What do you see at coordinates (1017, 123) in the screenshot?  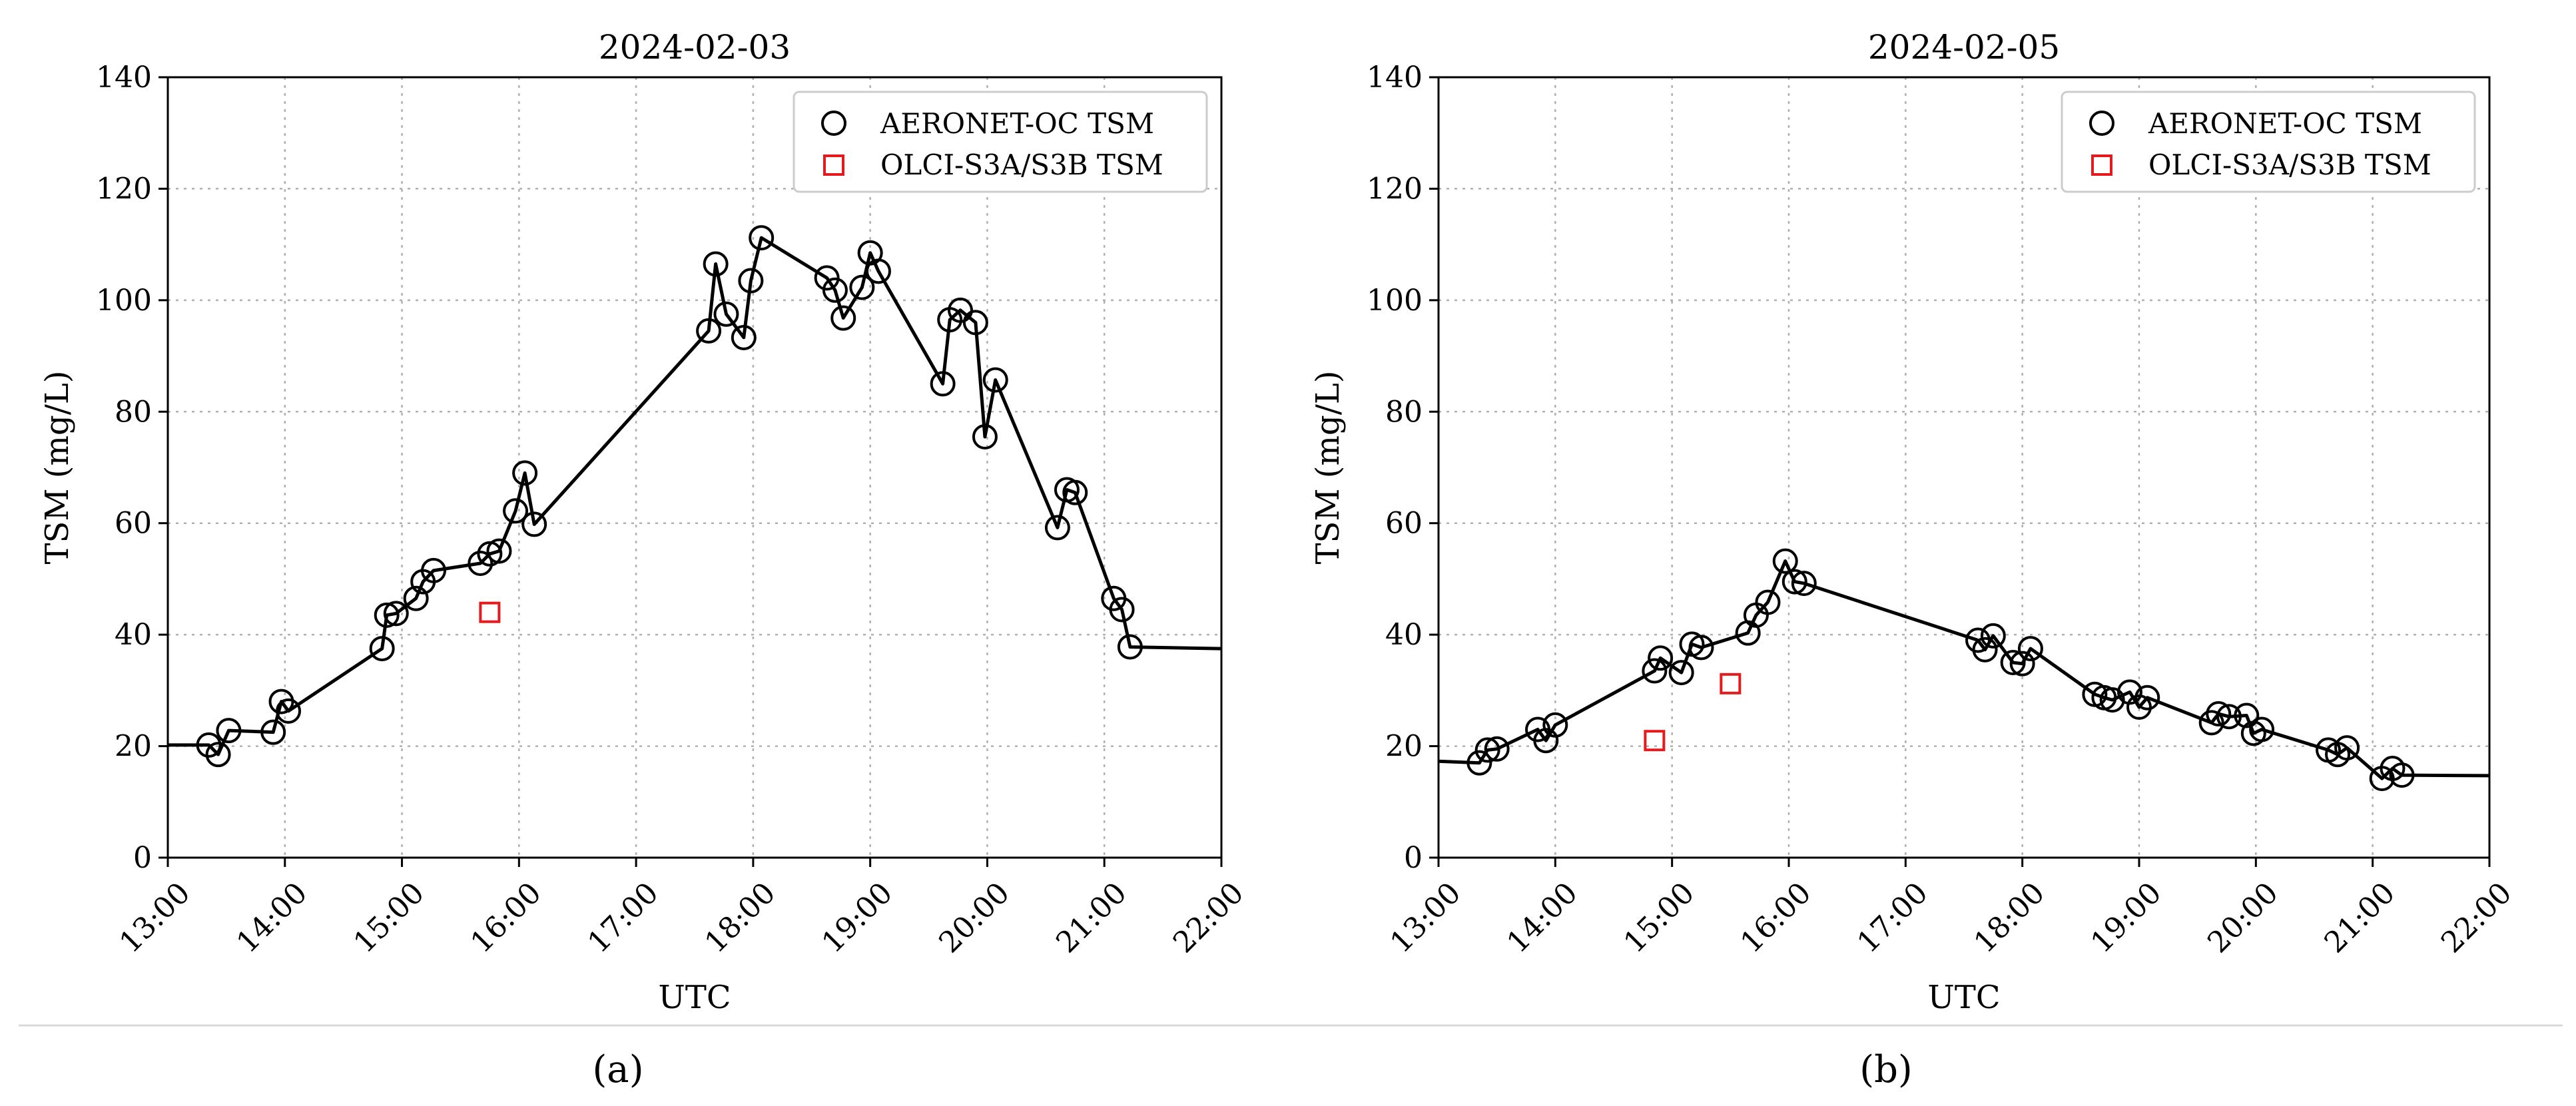 I see `legend-label-aeronet: AERONET-OC TSM` at bounding box center [1017, 123].